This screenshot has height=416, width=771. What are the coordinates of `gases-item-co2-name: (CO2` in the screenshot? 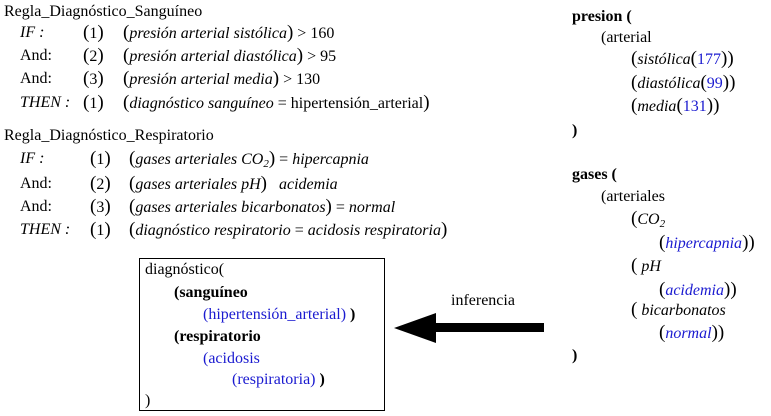 It's located at (648, 219).